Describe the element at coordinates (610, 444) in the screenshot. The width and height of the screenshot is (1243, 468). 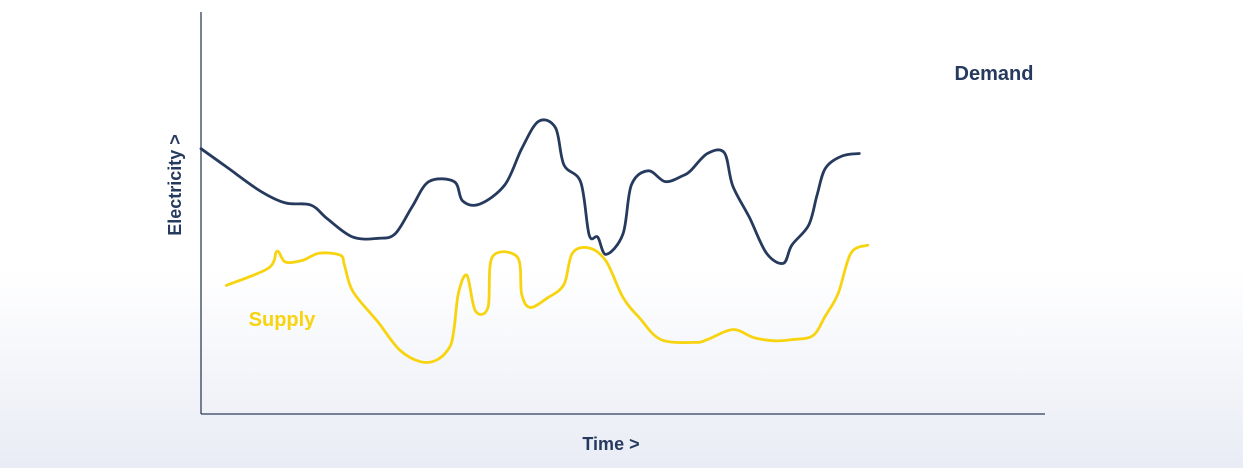
I see `x-axis-label: Time >` at that location.